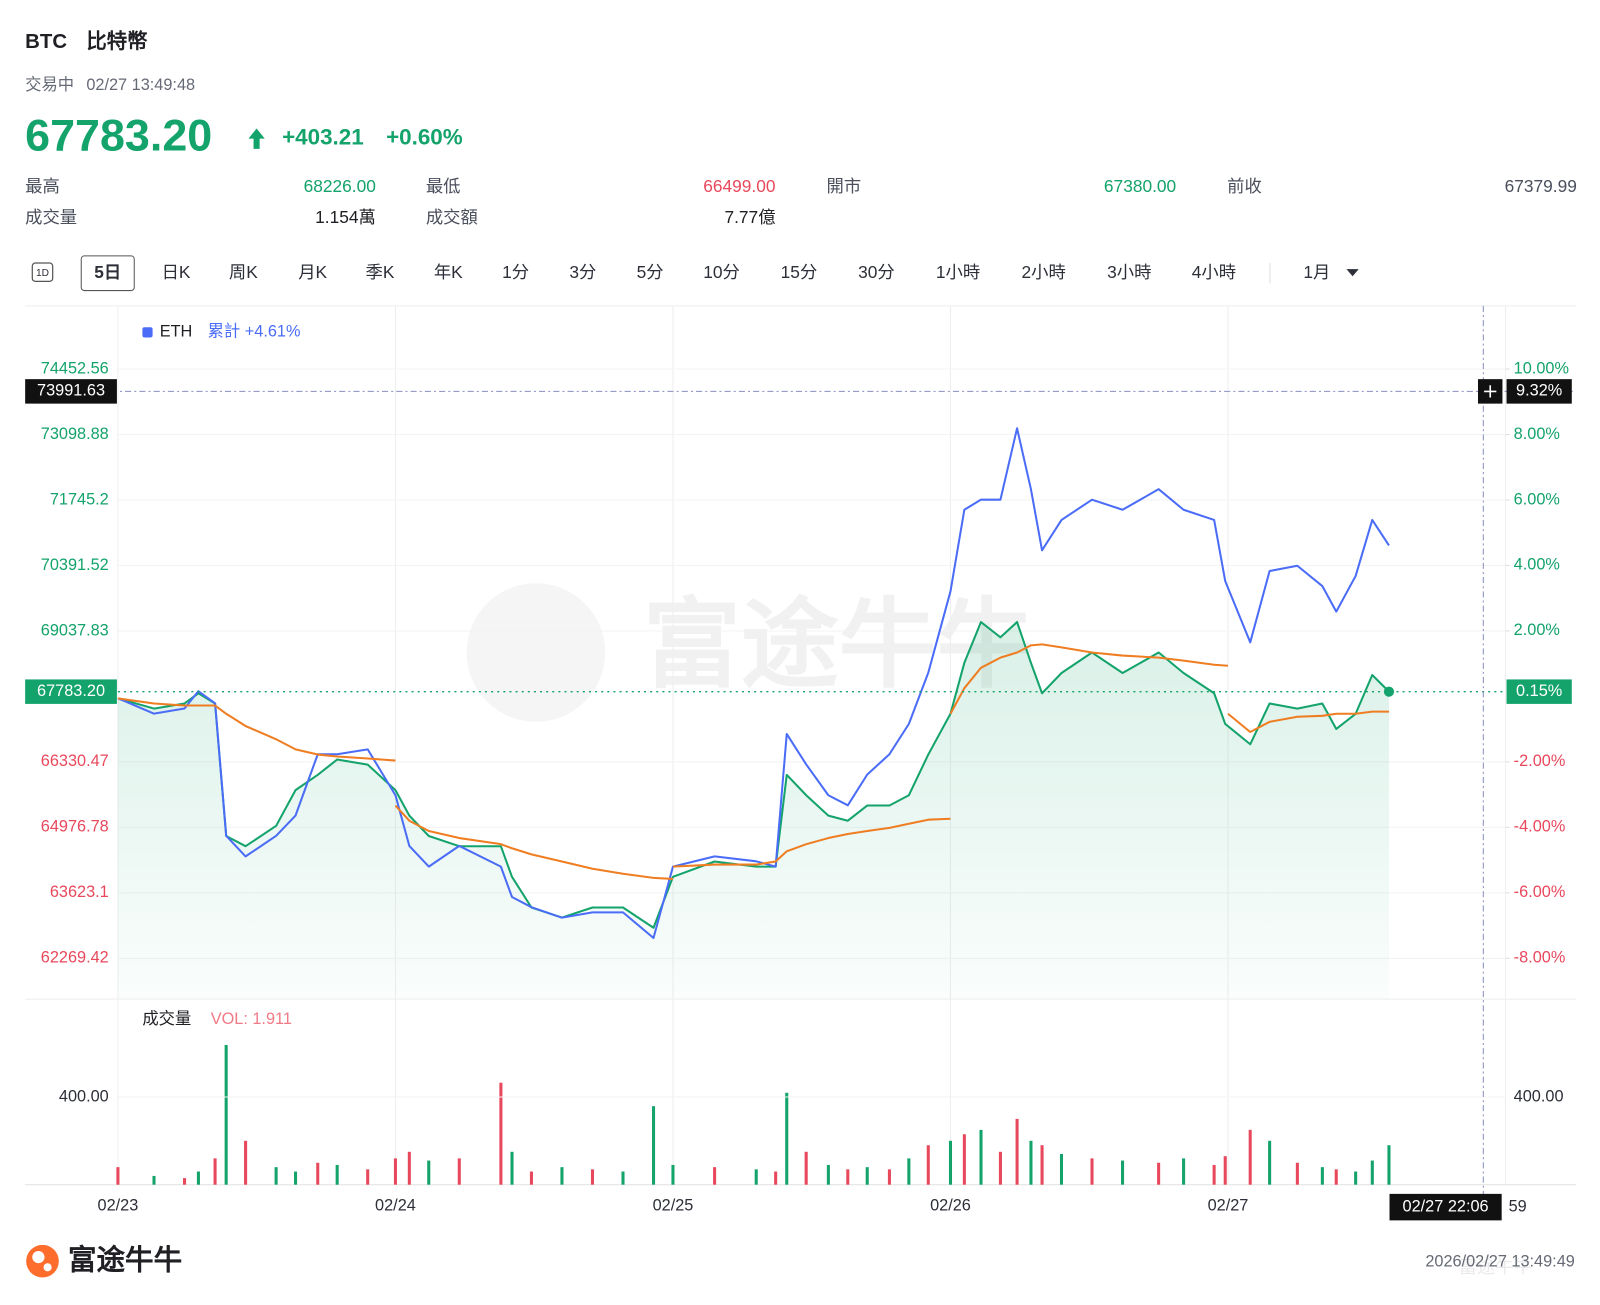 Image resolution: width=1600 pixels, height=1305 pixels. What do you see at coordinates (1539, 1096) in the screenshot?
I see `volume-tick-label: 400.00` at bounding box center [1539, 1096].